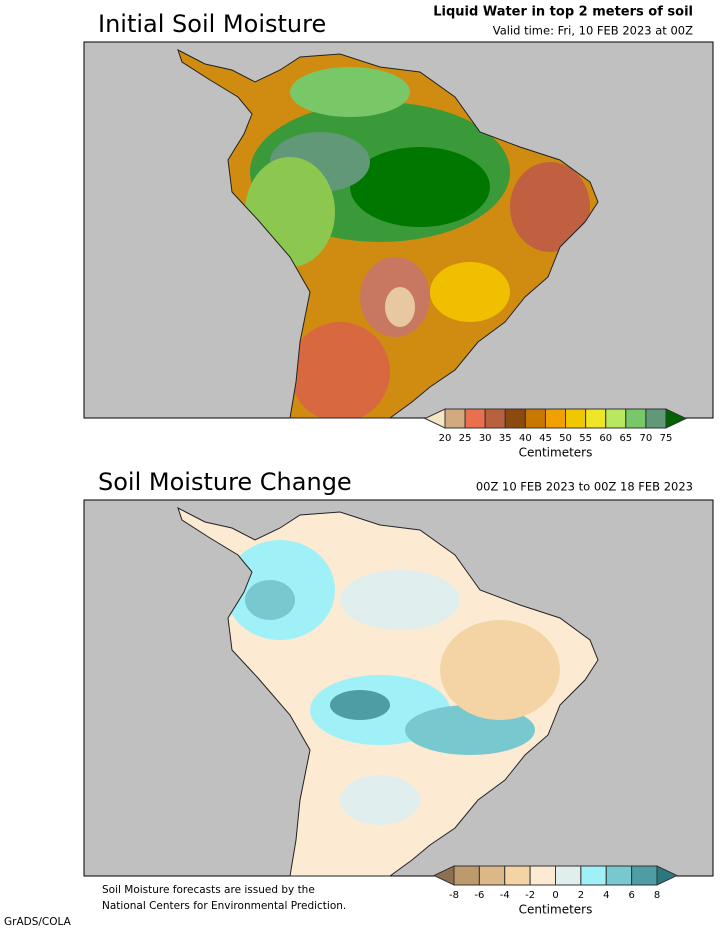 This screenshot has height=933, width=721. I want to click on legend-tick-label: -8, so click(454, 895).